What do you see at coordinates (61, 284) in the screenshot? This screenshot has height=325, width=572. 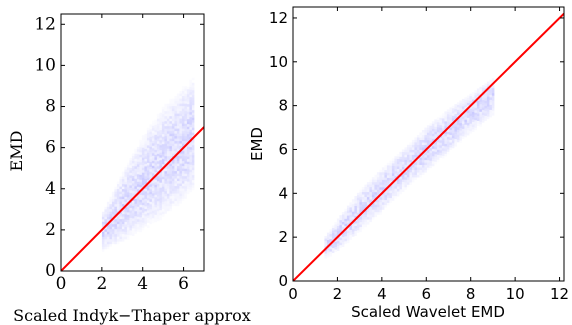 I see `left-x-tick-label: 0` at bounding box center [61, 284].